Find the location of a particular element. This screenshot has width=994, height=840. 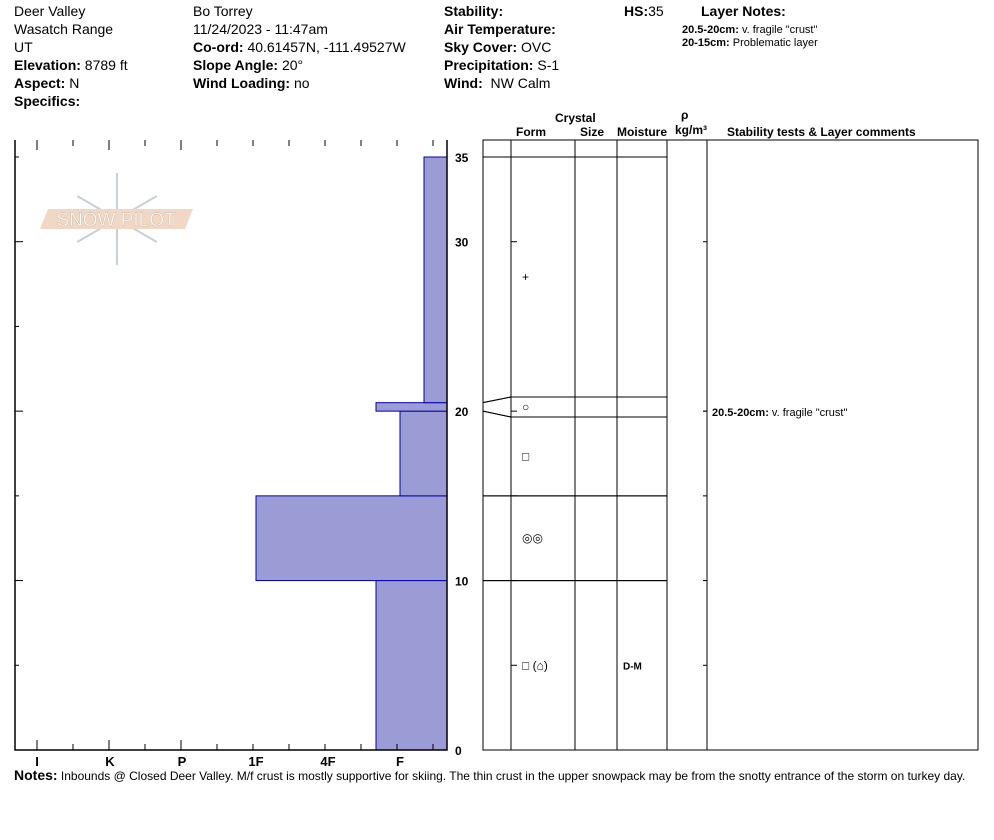

elevation: Elevation: 8789 ft is located at coordinates (71, 65).